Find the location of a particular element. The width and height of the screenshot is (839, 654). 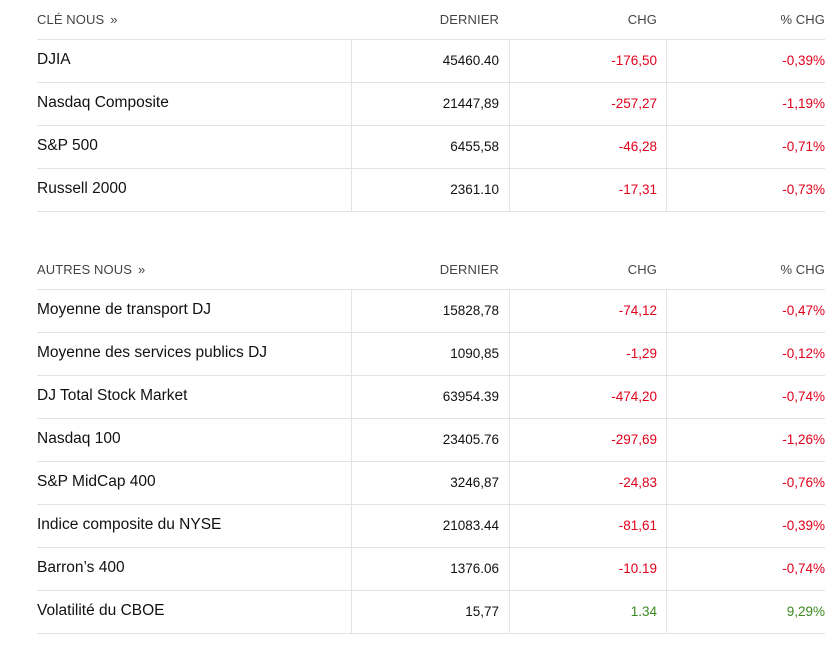

percent-change-value: -0,12% is located at coordinates (803, 353).